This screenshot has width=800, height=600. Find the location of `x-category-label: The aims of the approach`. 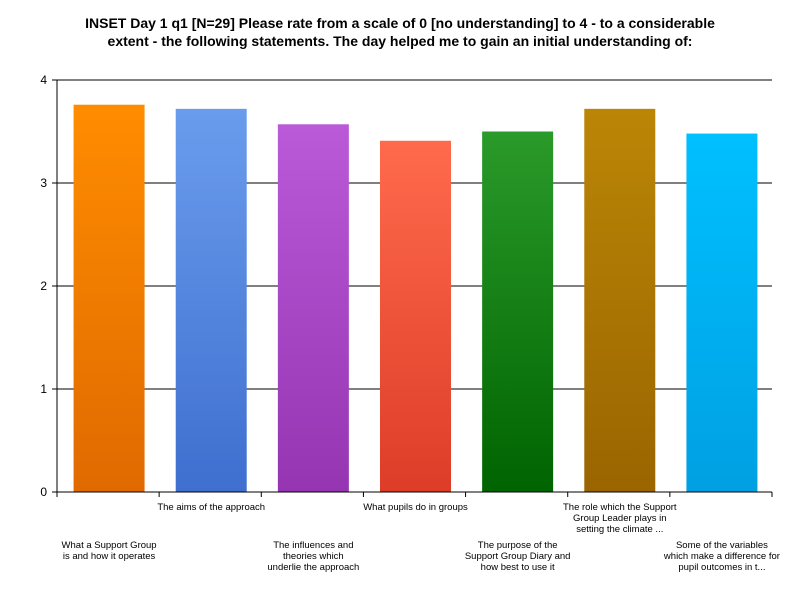

x-category-label: The aims of the approach is located at coordinates (211, 507).